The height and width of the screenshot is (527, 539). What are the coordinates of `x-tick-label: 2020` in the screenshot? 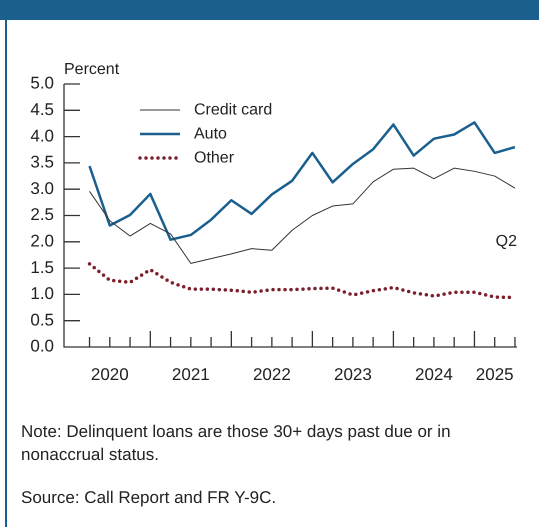 It's located at (109, 374).